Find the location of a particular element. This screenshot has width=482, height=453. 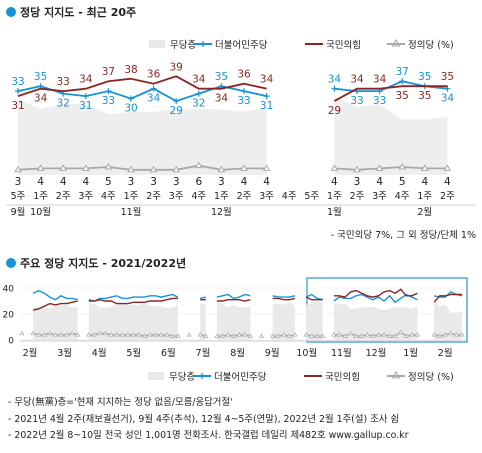

data-label-ppp: 38 is located at coordinates (130, 70).